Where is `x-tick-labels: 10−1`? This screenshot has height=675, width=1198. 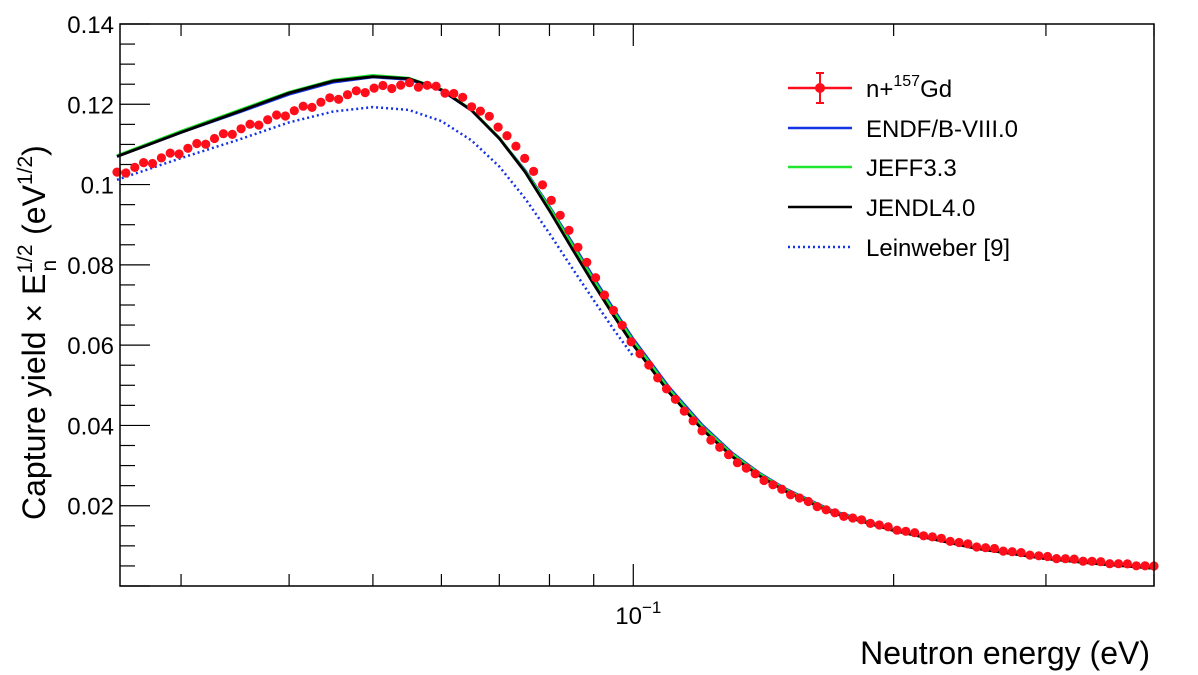
x-tick-labels: 10−1 is located at coordinates (638, 614).